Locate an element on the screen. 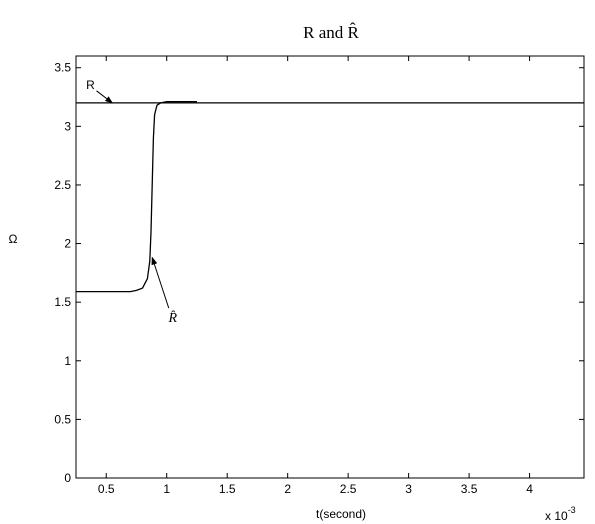 The width and height of the screenshot is (595, 524). series-line-r-hat is located at coordinates (136, 197).